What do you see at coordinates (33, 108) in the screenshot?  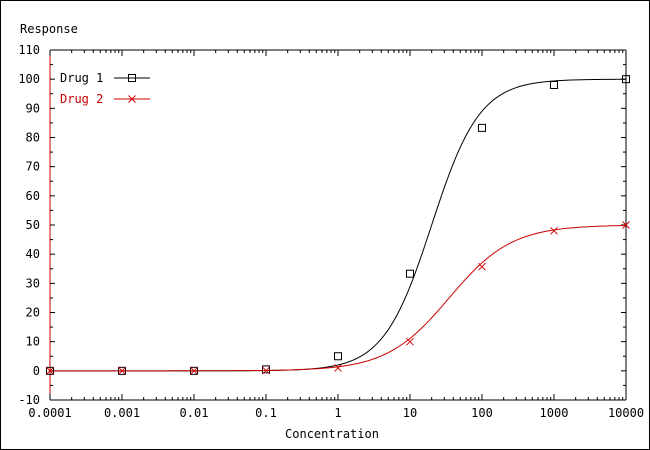 I see `y-tick-label: 90` at bounding box center [33, 108].